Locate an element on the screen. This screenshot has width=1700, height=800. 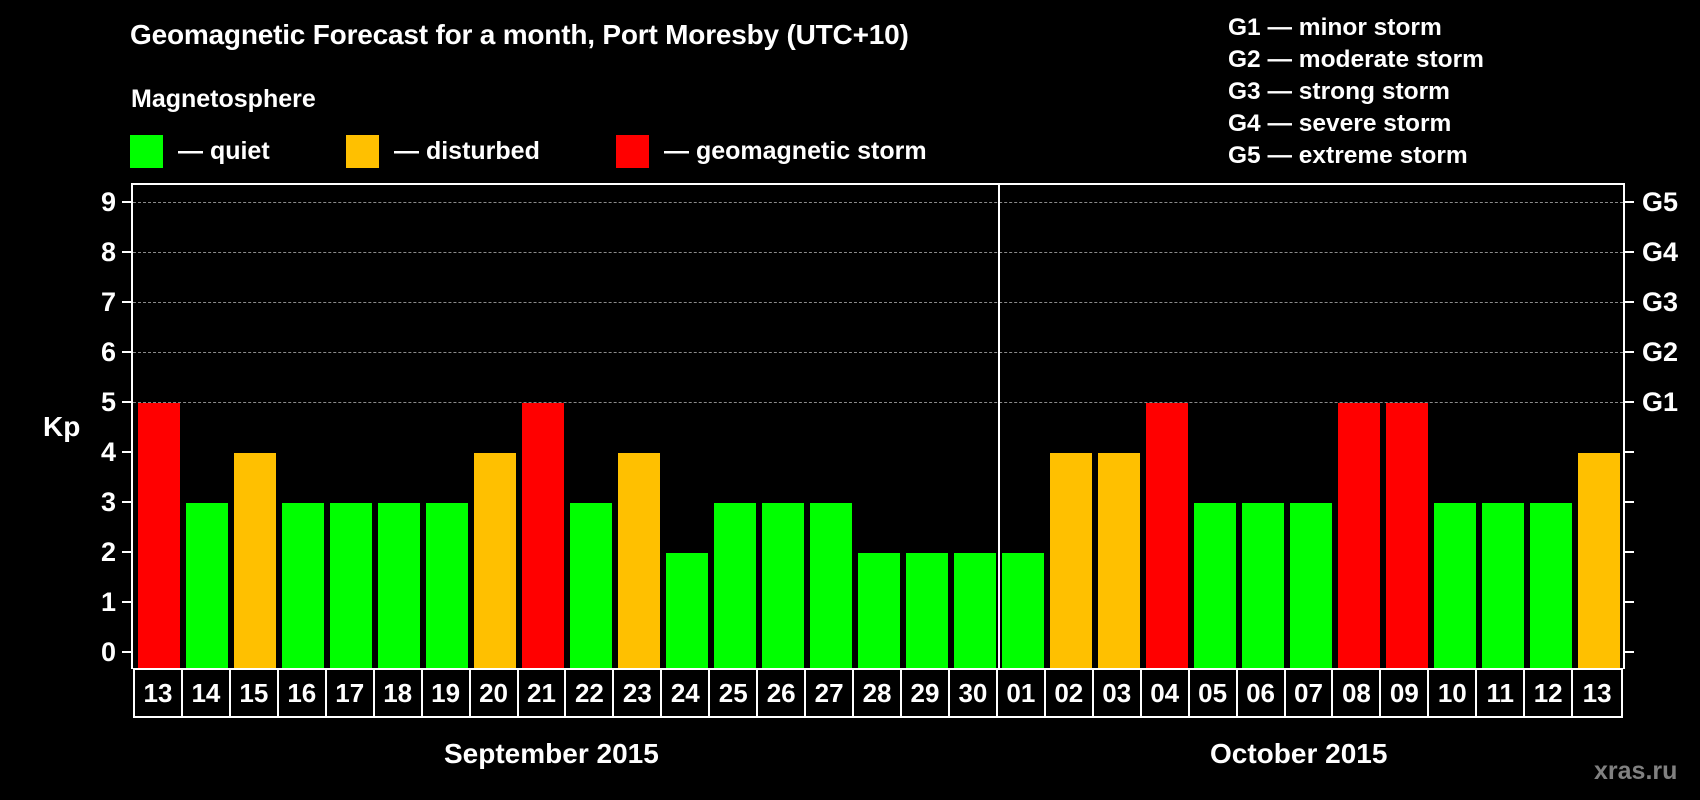
quiet-swatch is located at coordinates (146, 151).